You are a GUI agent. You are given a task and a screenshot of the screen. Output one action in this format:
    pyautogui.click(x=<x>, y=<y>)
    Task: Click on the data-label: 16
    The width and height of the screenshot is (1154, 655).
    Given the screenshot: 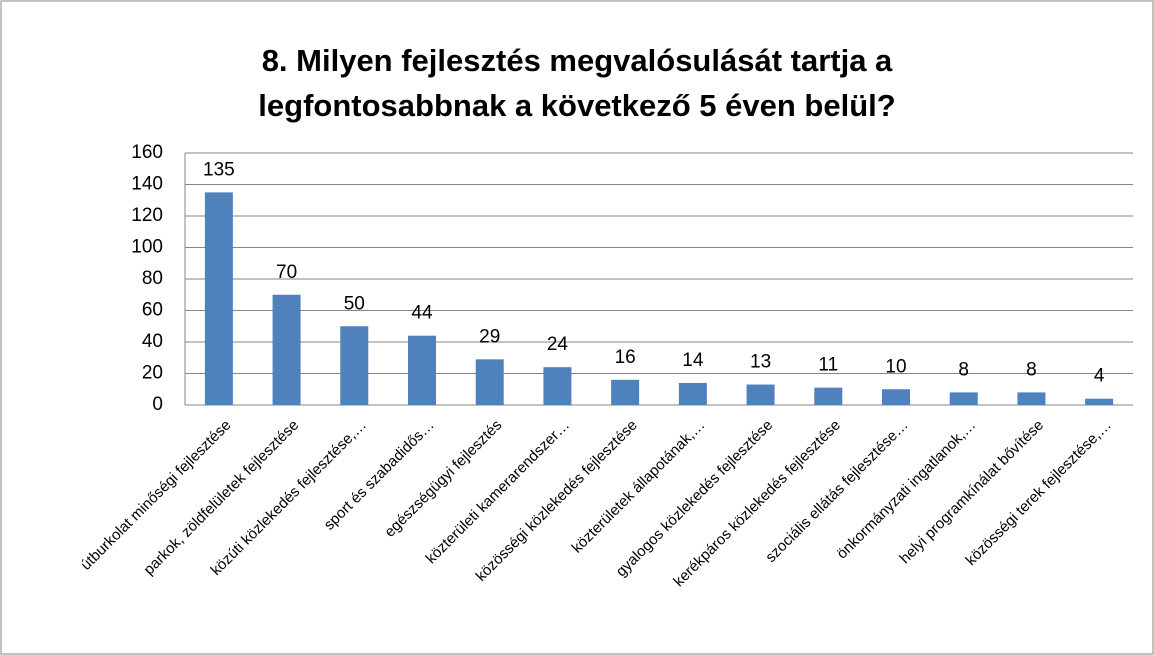 What is the action you would take?
    pyautogui.click(x=625, y=357)
    